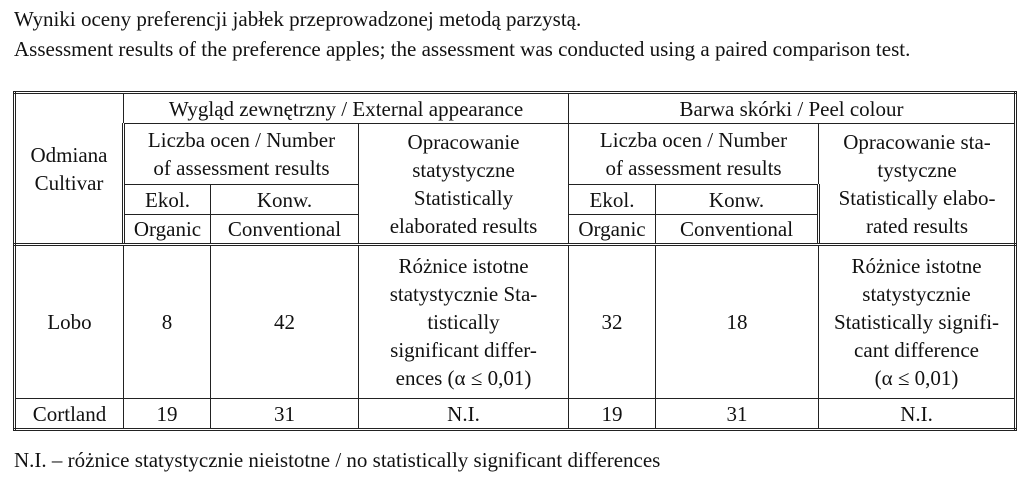 Image resolution: width=1025 pixels, height=479 pixels. Describe the element at coordinates (612, 199) in the screenshot. I see `organic-header-peel-colour: Ekol.` at that location.